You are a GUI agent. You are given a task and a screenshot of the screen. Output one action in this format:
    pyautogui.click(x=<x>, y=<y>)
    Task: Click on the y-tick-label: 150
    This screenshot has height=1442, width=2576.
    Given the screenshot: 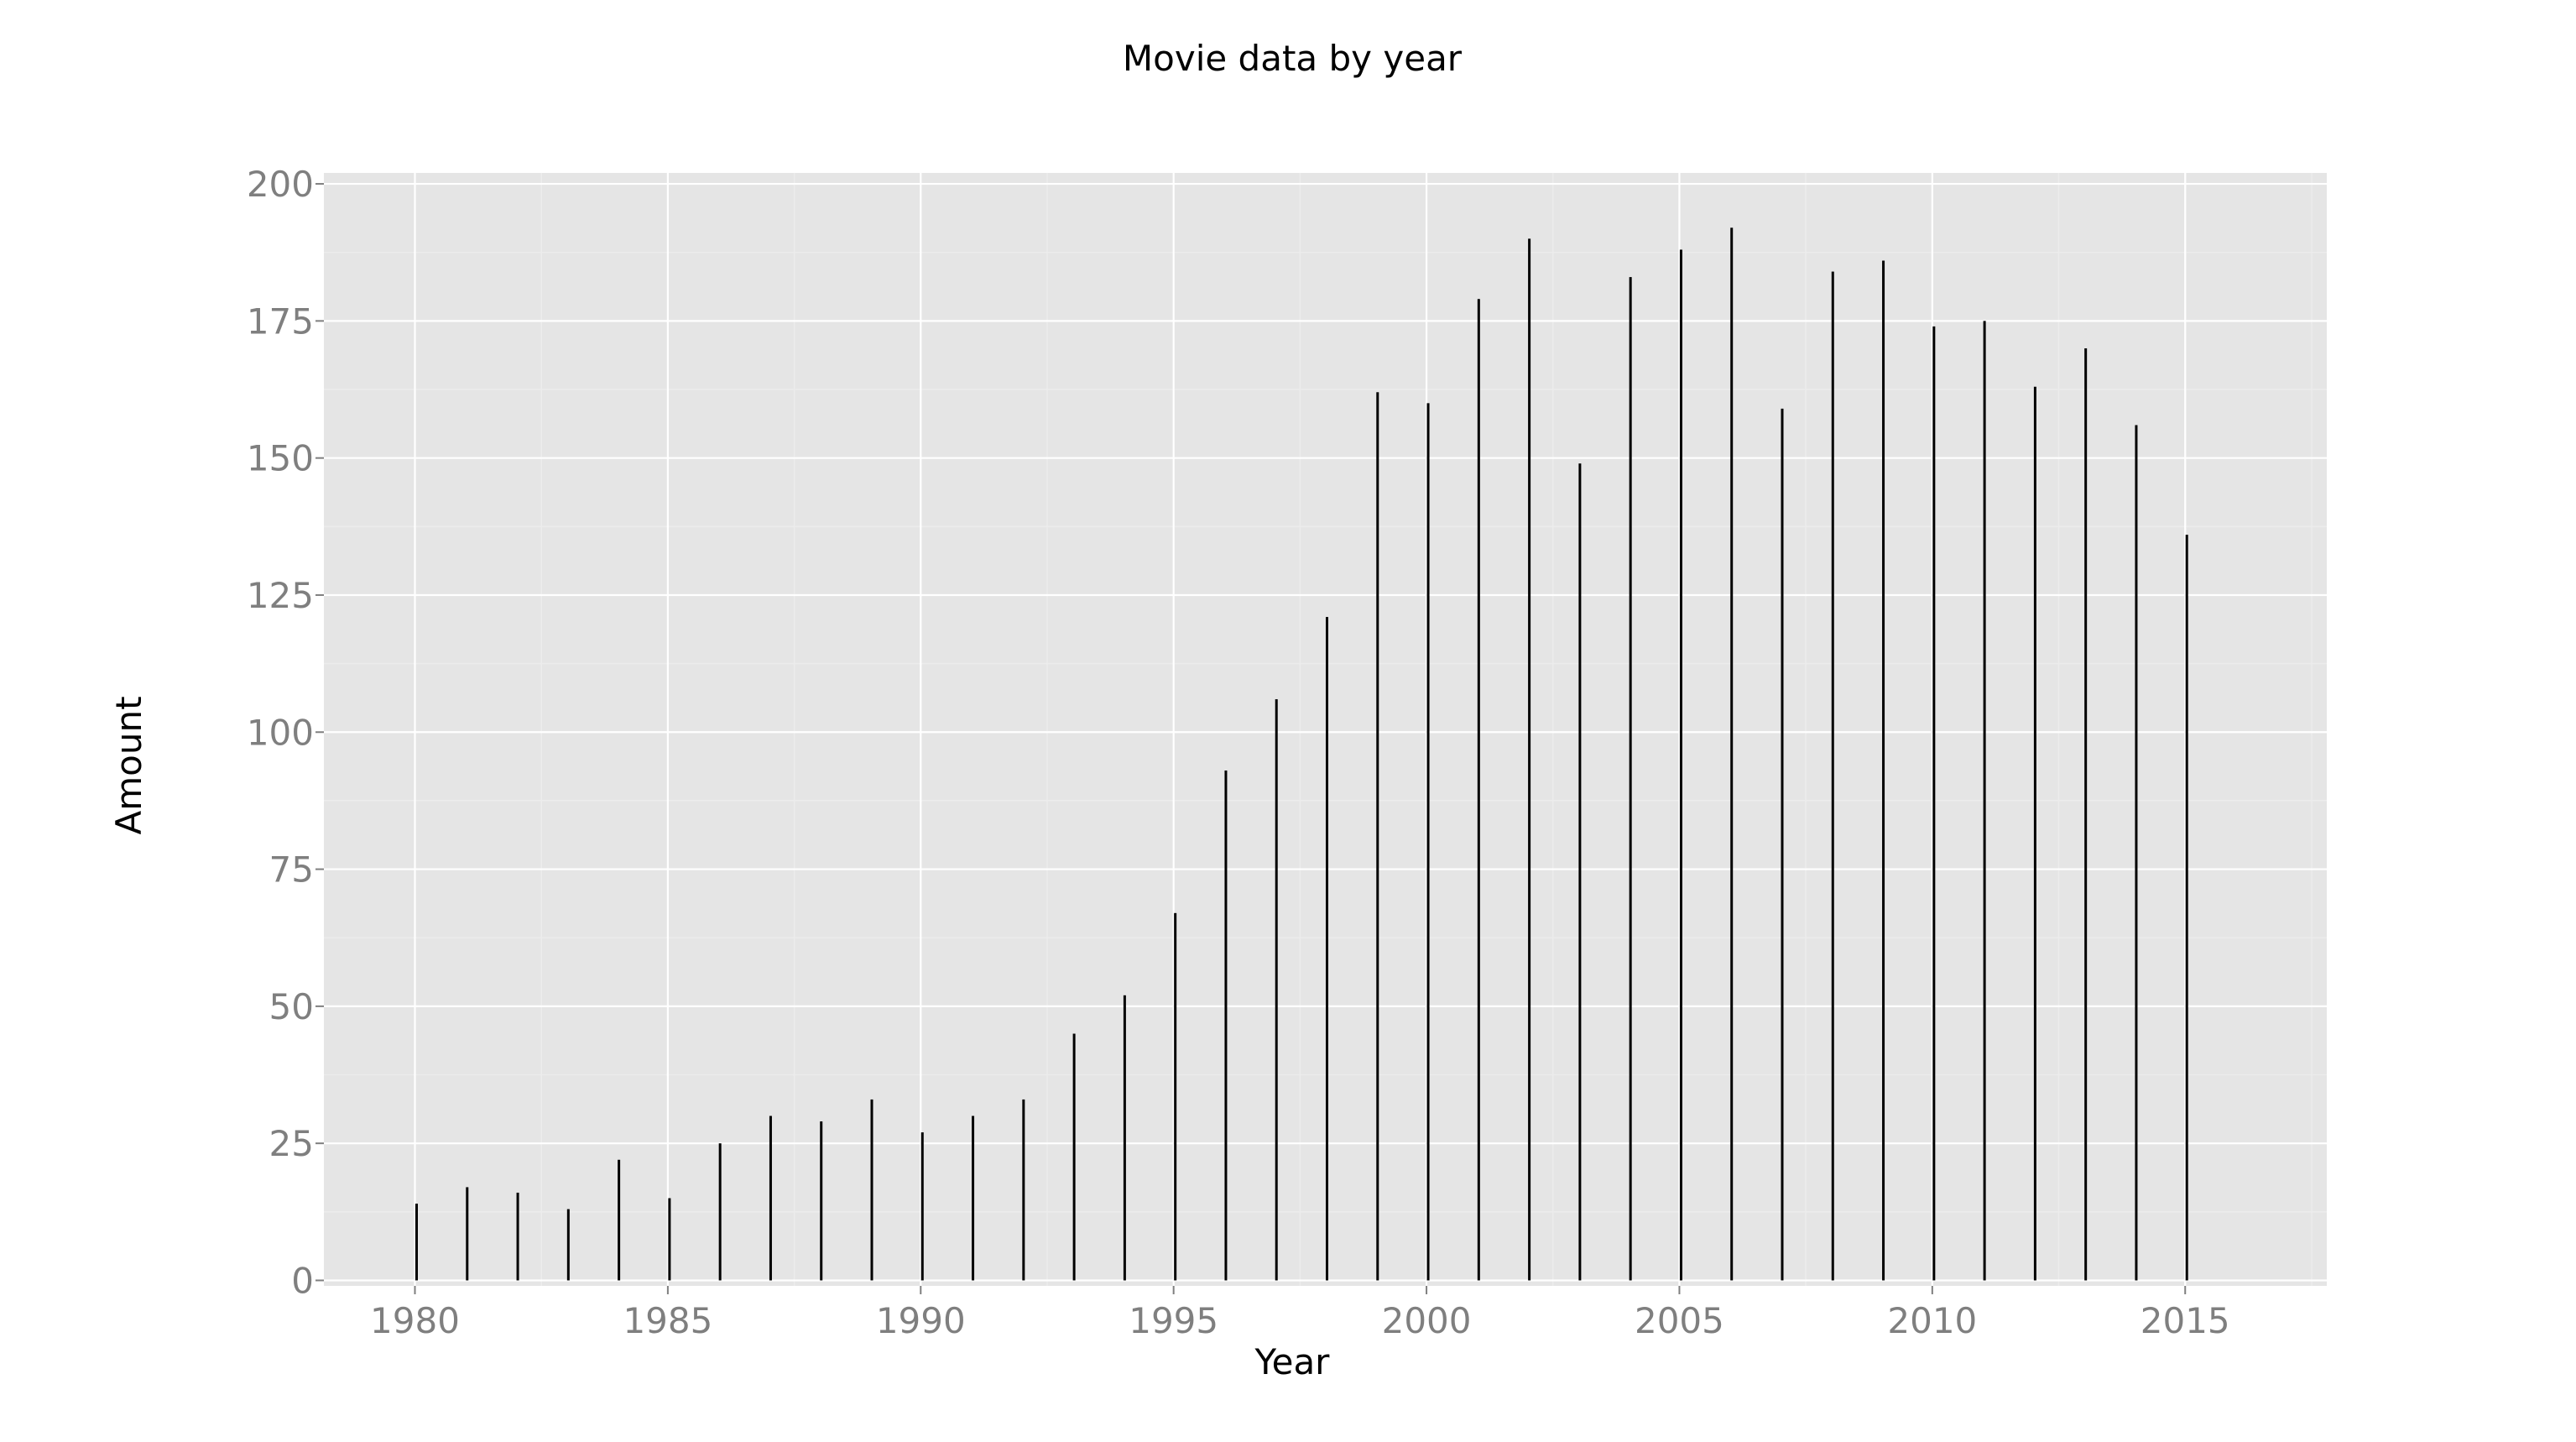 What is the action you would take?
    pyautogui.click(x=280, y=458)
    